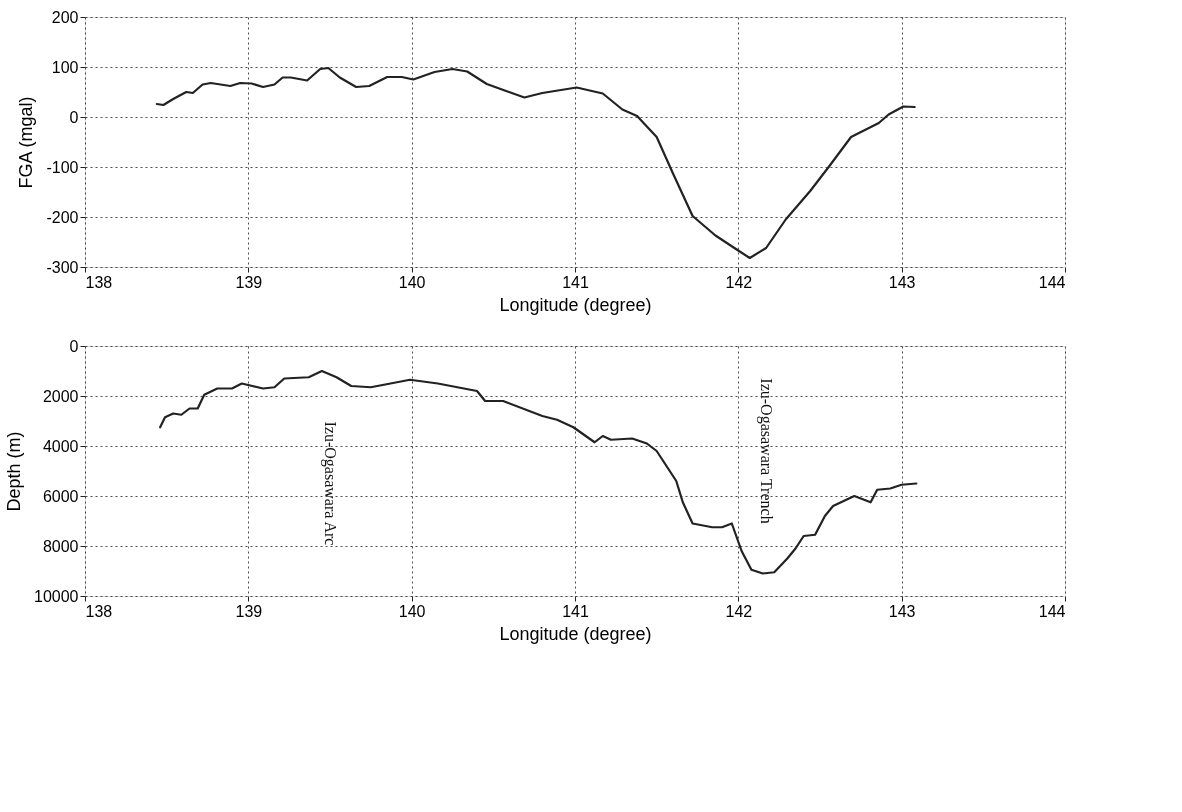  Describe the element at coordinates (62, 167) in the screenshot. I see `y-tick-label: -100` at that location.